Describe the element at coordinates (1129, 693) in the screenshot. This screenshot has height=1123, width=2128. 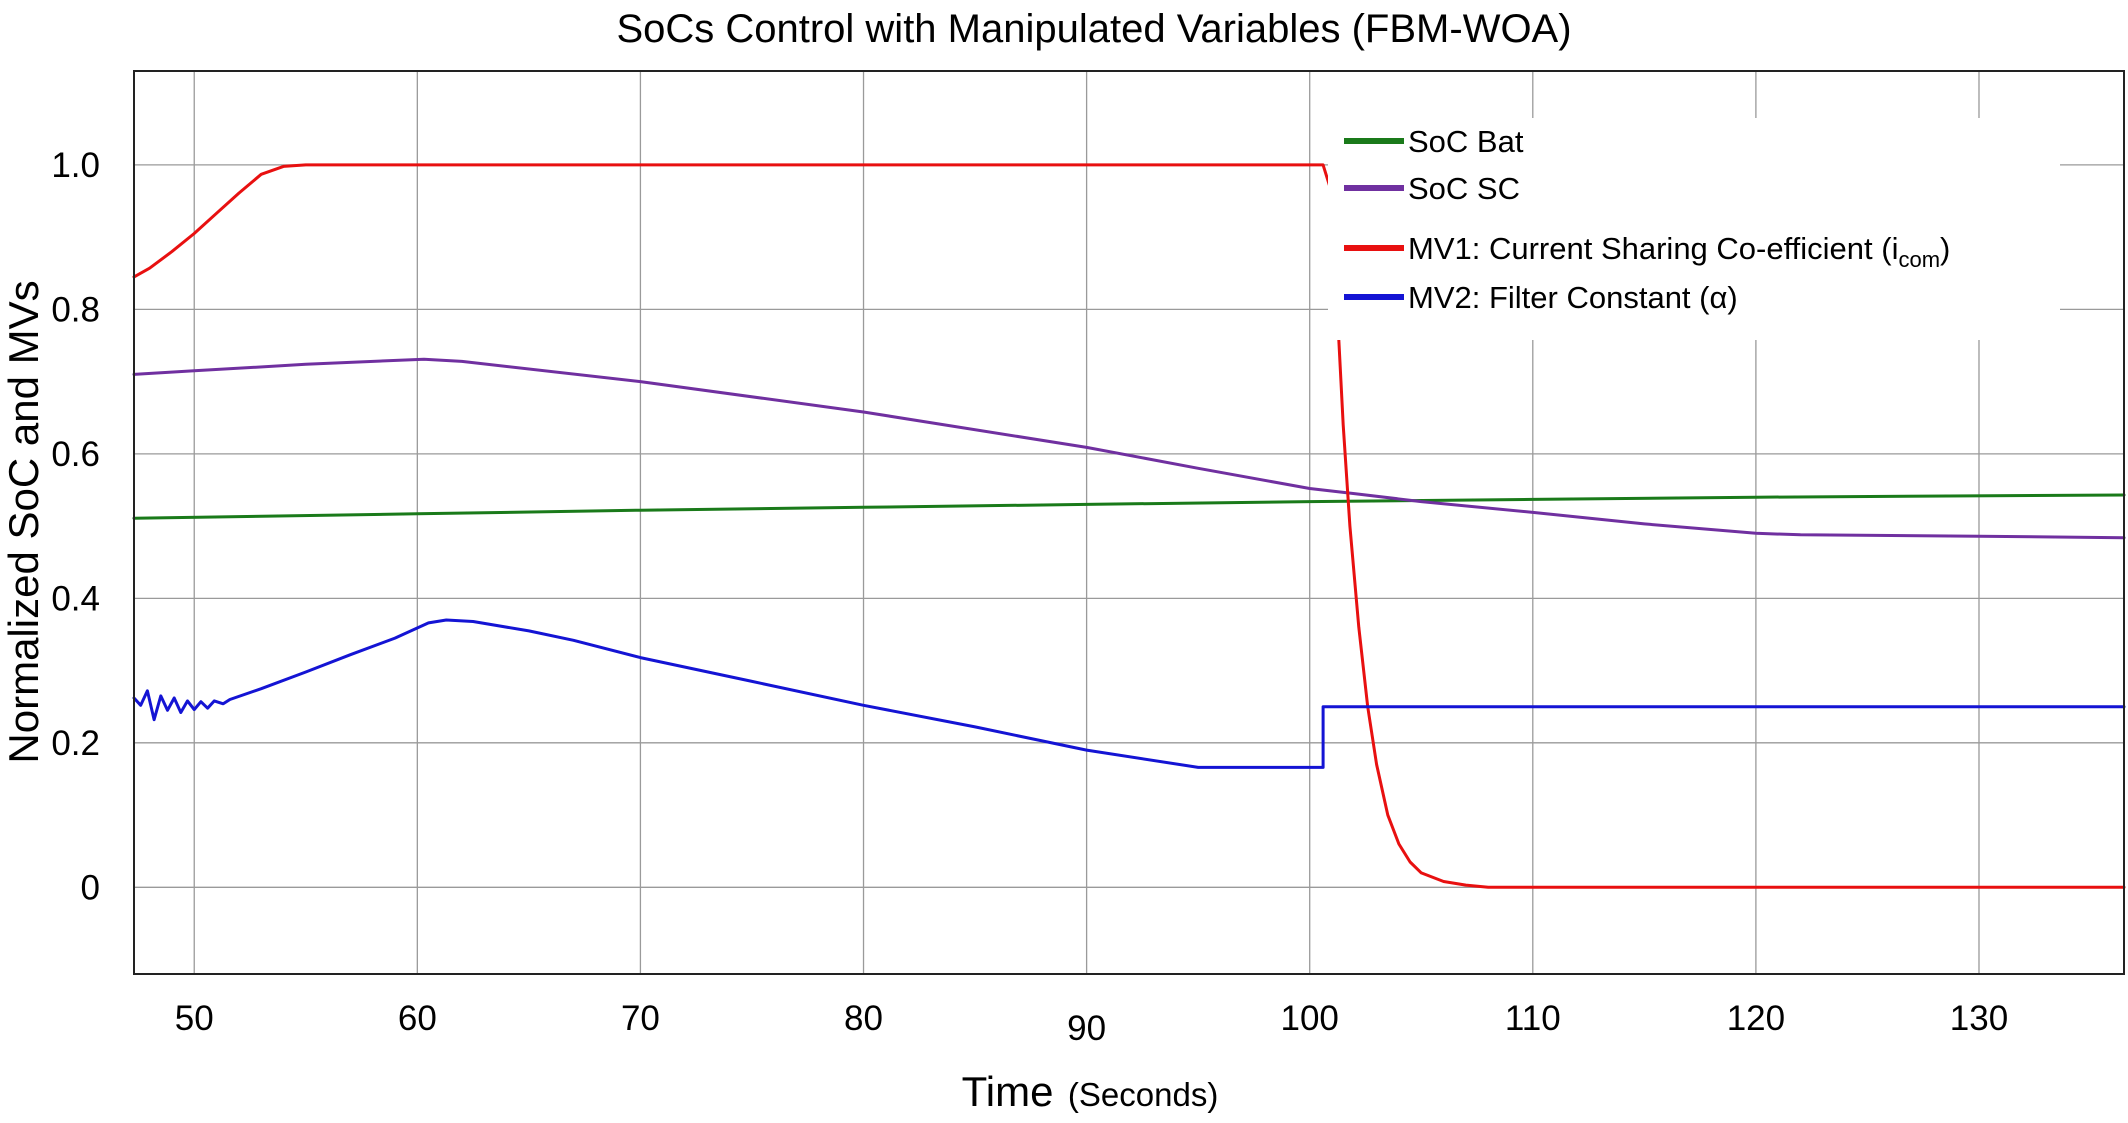
I see `series-line-mv2` at that location.